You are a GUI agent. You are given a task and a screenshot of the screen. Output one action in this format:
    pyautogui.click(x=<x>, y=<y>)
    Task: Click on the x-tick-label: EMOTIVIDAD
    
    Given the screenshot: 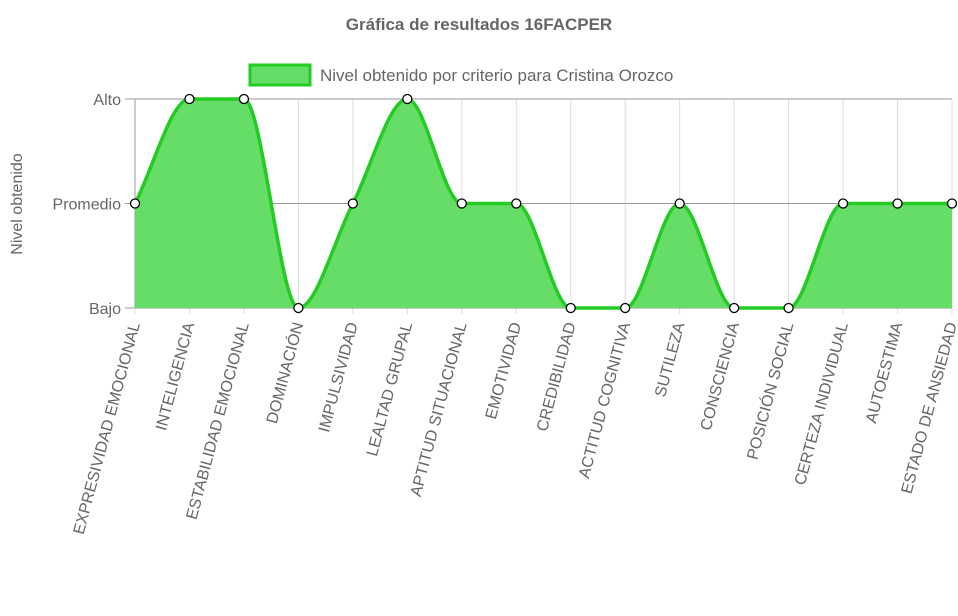 What is the action you would take?
    pyautogui.click(x=504, y=371)
    